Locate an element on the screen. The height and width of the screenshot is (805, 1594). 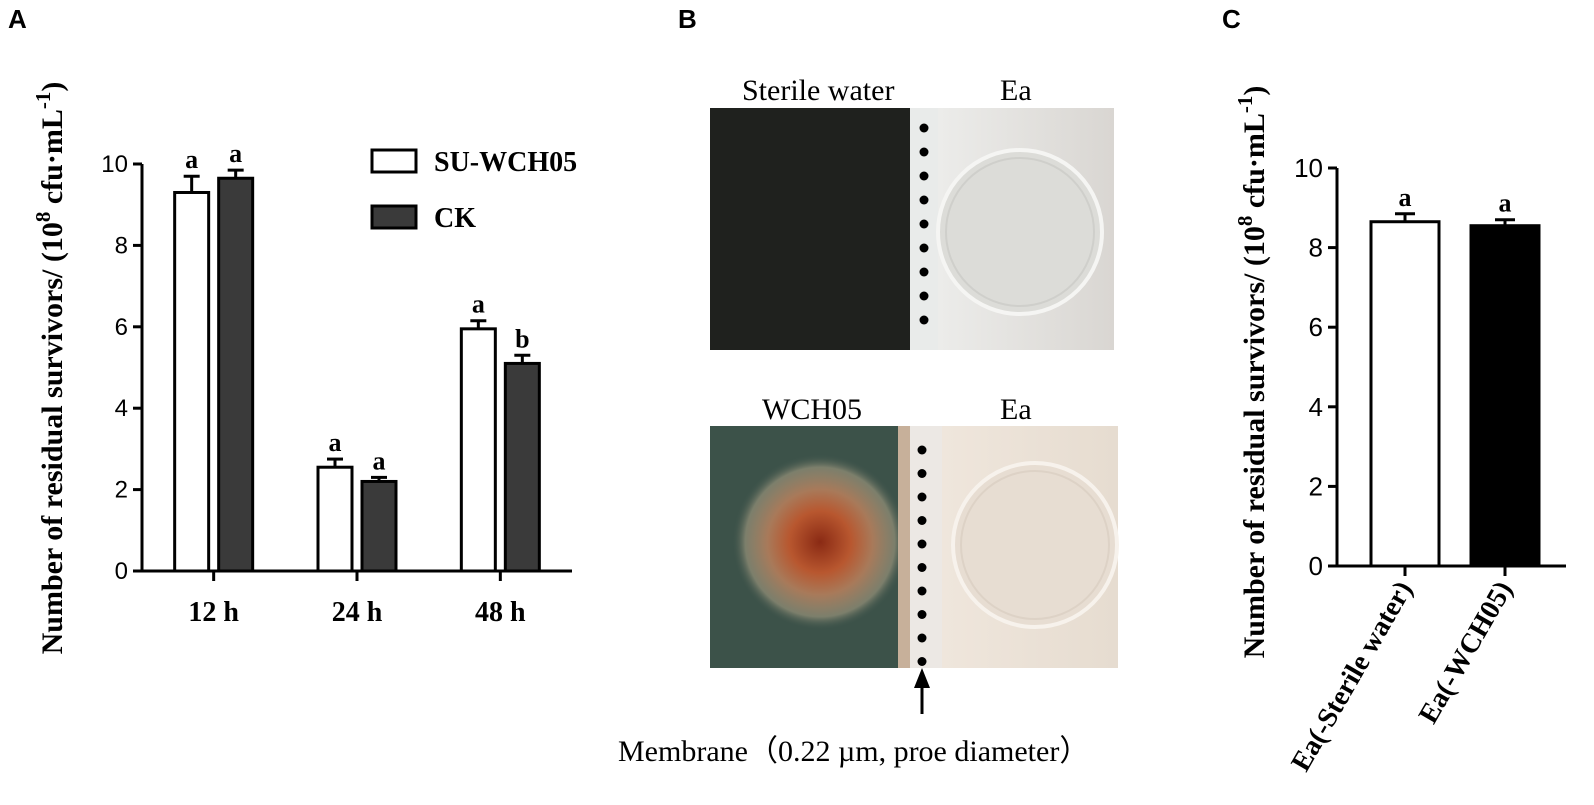
significance-letter: b is located at coordinates (522, 338).